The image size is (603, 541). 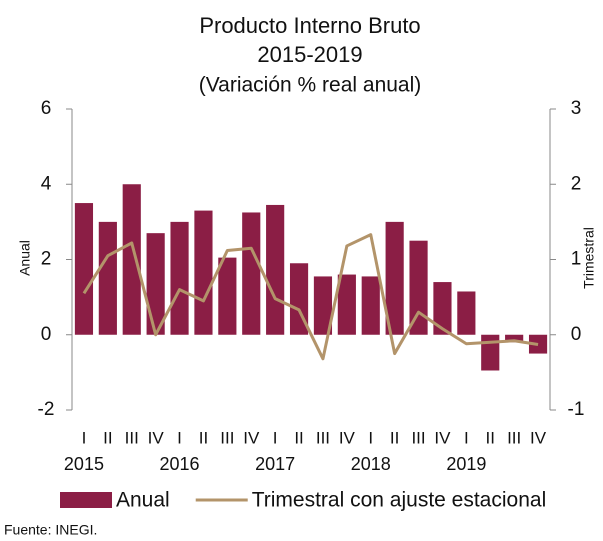 What do you see at coordinates (25, 258) in the screenshot?
I see `y-axis-label: Anual` at bounding box center [25, 258].